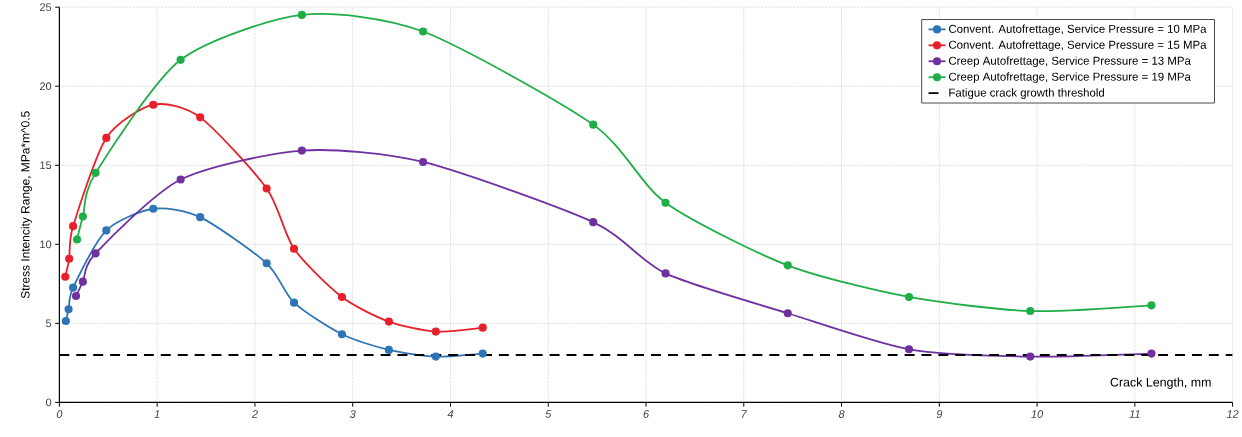 The width and height of the screenshot is (1242, 437). I want to click on x-tick-label: 5, so click(548, 414).